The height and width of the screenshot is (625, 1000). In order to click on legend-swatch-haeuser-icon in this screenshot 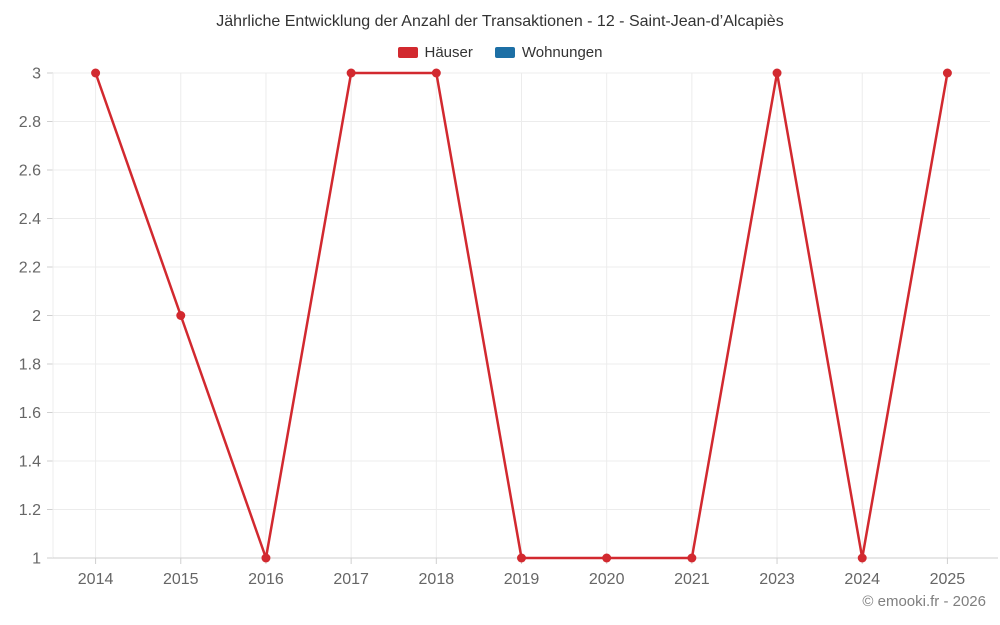, I will do `click(407, 52)`.